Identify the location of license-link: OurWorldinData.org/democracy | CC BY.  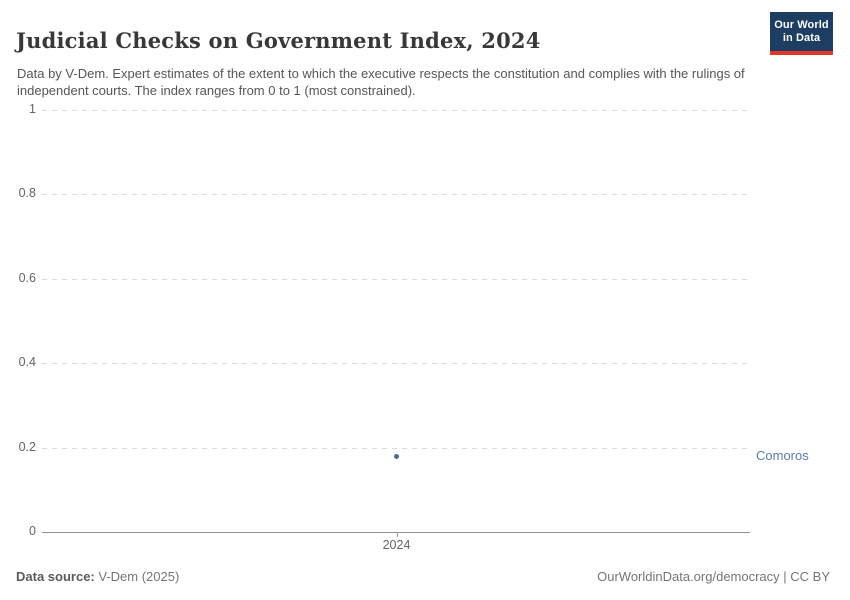
(713, 576).